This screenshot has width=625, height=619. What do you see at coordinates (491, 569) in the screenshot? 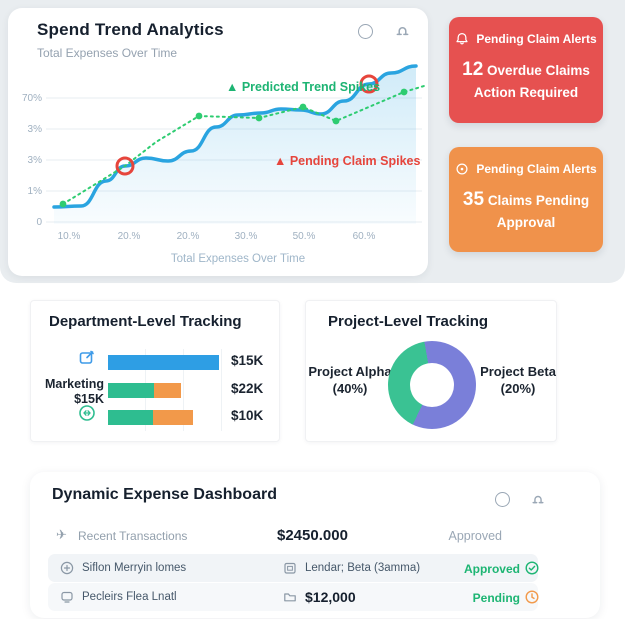
I see `status-badge: Approved` at bounding box center [491, 569].